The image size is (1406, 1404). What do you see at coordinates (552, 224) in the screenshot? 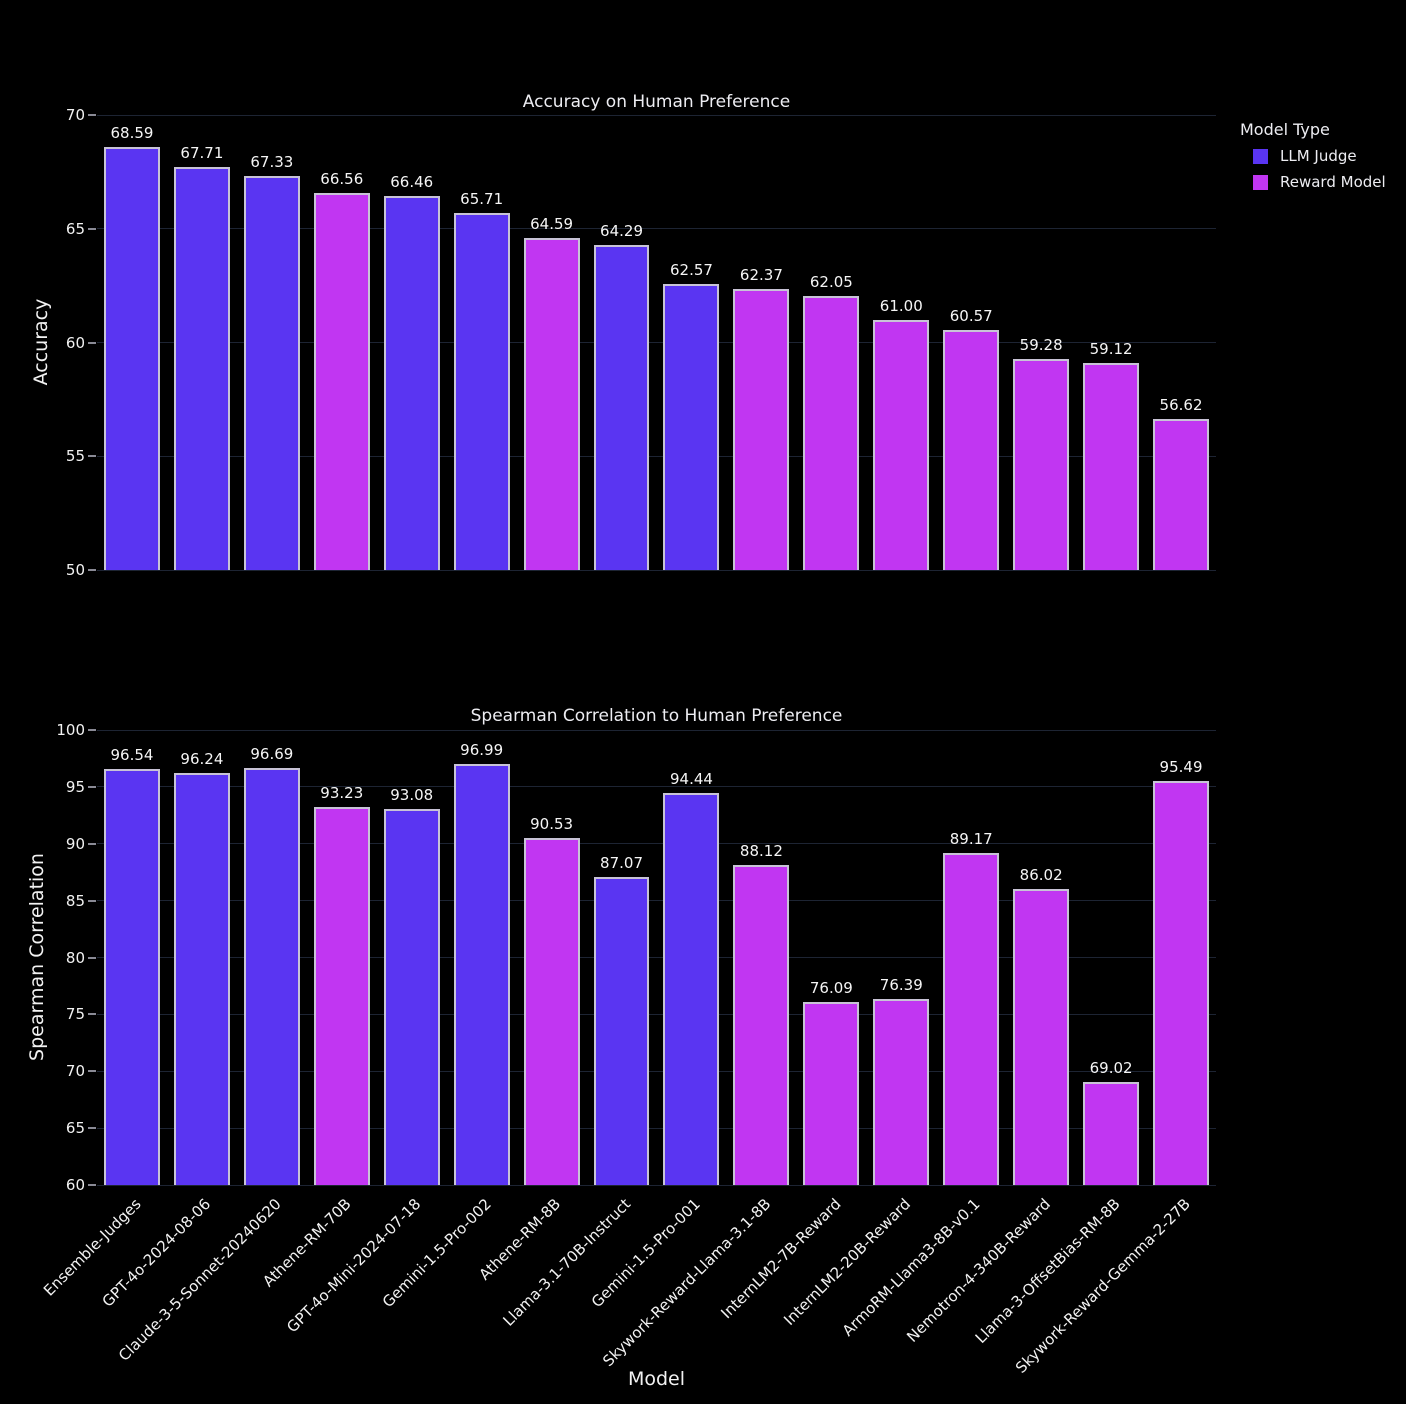
I see `bar-value-label: 64.59` at bounding box center [552, 224].